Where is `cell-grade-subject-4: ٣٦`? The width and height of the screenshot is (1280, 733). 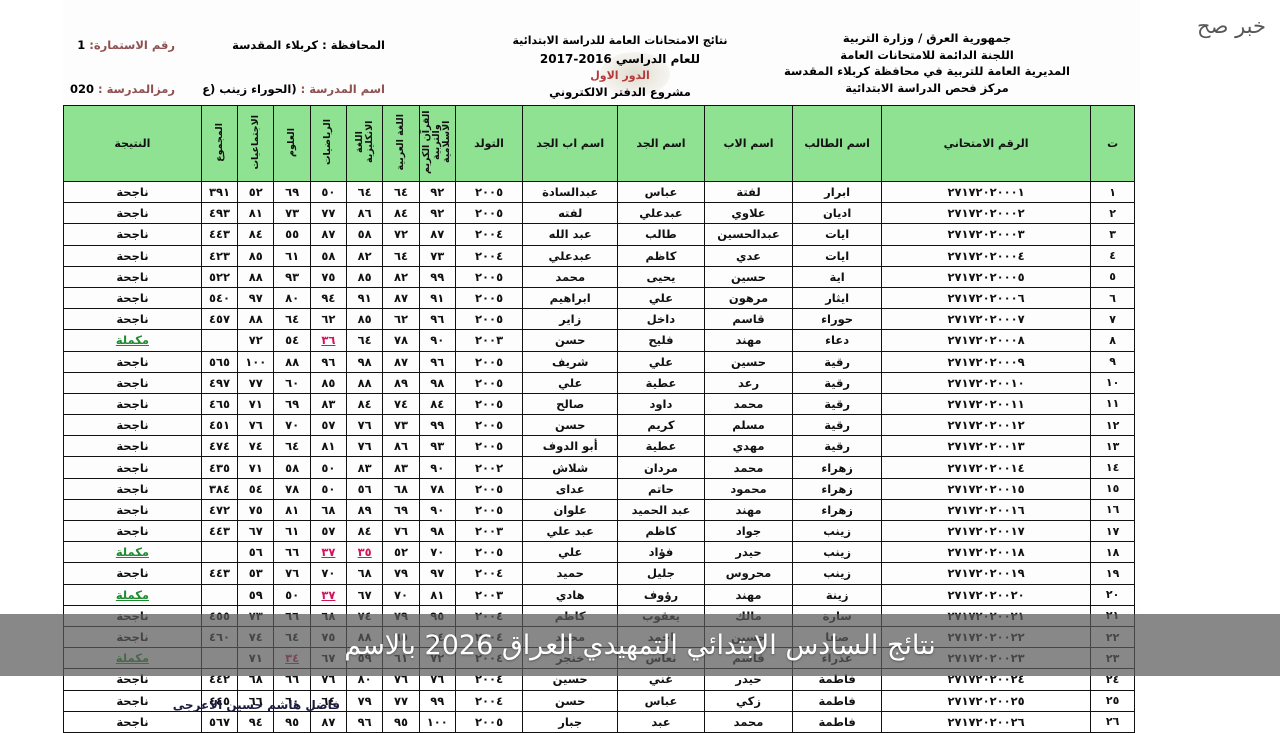
cell-grade-subject-4: ٣٦ is located at coordinates (328, 340).